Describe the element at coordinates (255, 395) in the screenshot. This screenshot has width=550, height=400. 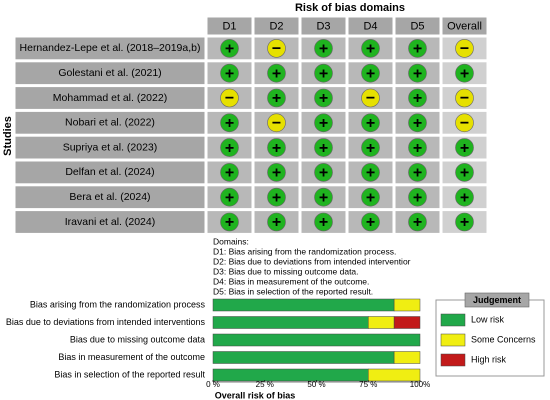
I see `x-axis-label: Overall risk of bias` at that location.